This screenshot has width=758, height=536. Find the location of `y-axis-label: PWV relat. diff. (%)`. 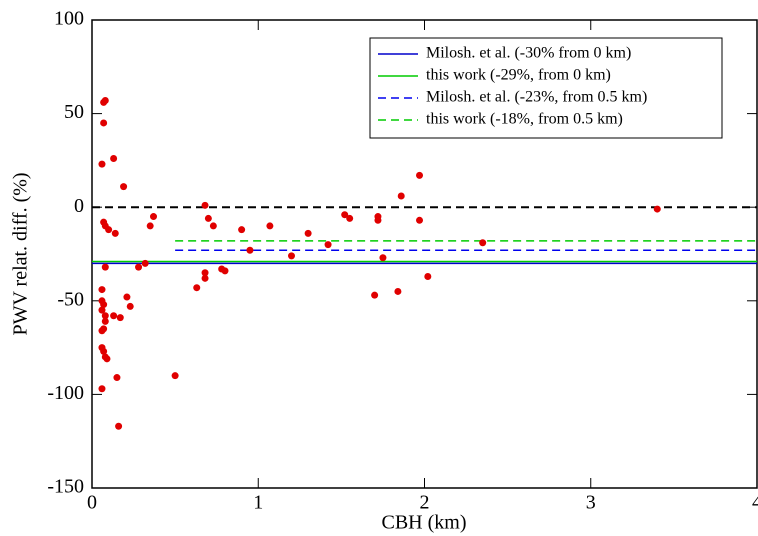

y-axis-label: PWV relat. diff. (%) is located at coordinates (21, 253).